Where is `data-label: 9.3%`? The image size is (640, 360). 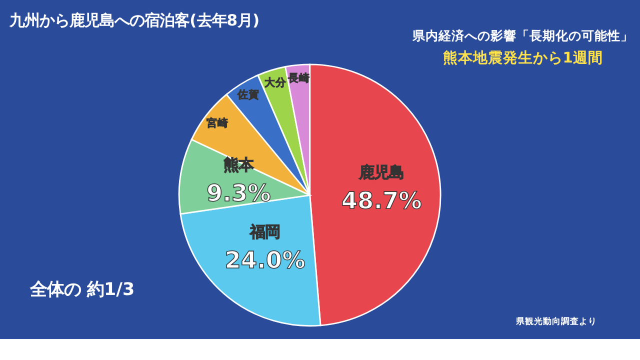
data-label: 9.3% is located at coordinates (238, 194).